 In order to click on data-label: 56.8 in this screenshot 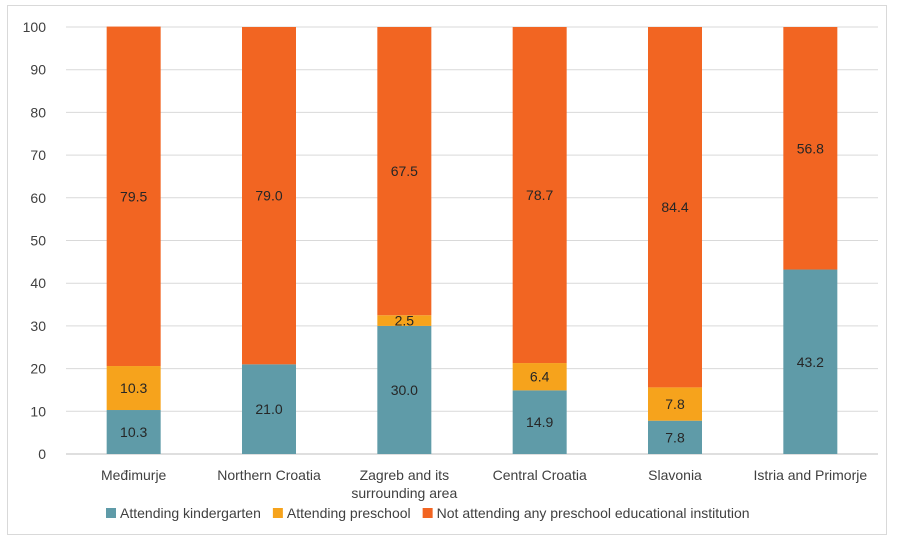, I will do `click(810, 148)`.